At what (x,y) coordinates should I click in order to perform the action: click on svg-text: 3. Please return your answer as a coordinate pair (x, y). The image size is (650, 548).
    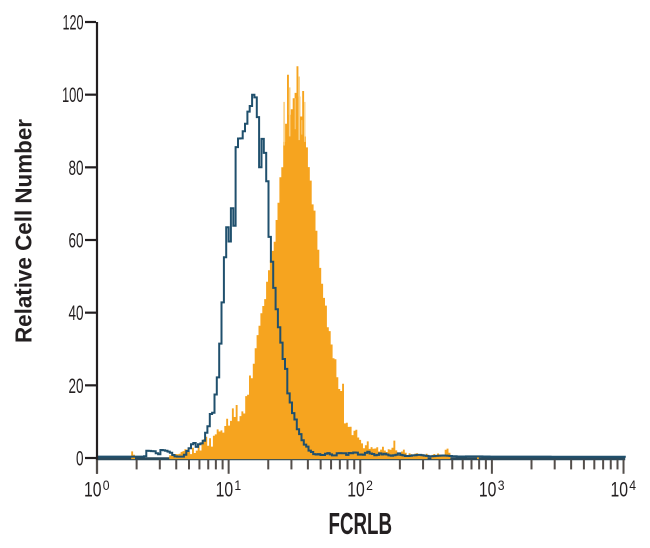
    Looking at the image, I should click on (501, 485).